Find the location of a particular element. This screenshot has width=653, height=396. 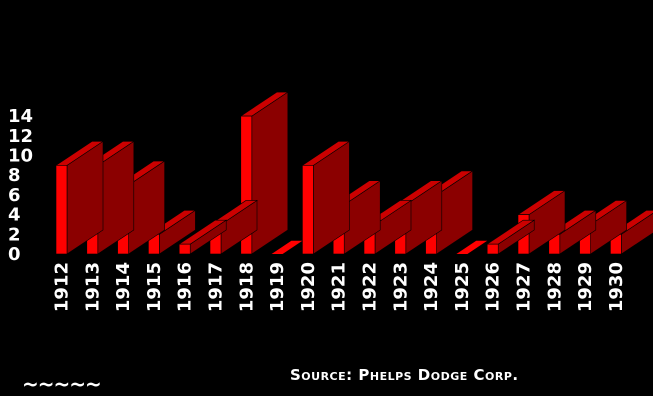

x-tick-label: 1925 is located at coordinates (462, 287).